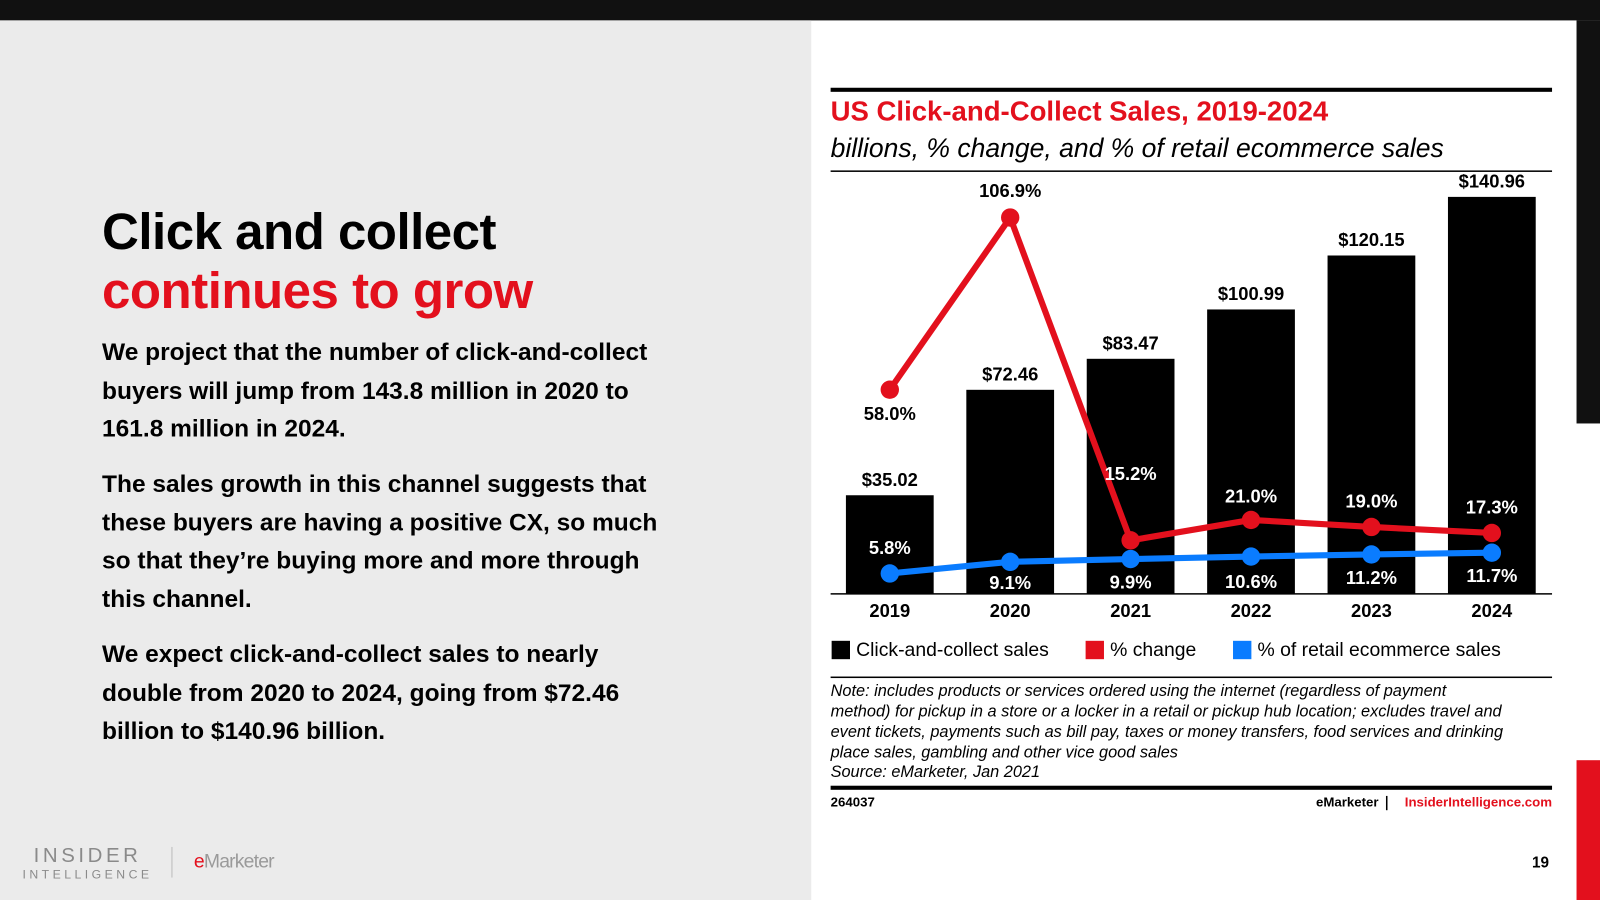  What do you see at coordinates (1478, 802) in the screenshot?
I see `footer-site: InsiderIntelligence.com` at bounding box center [1478, 802].